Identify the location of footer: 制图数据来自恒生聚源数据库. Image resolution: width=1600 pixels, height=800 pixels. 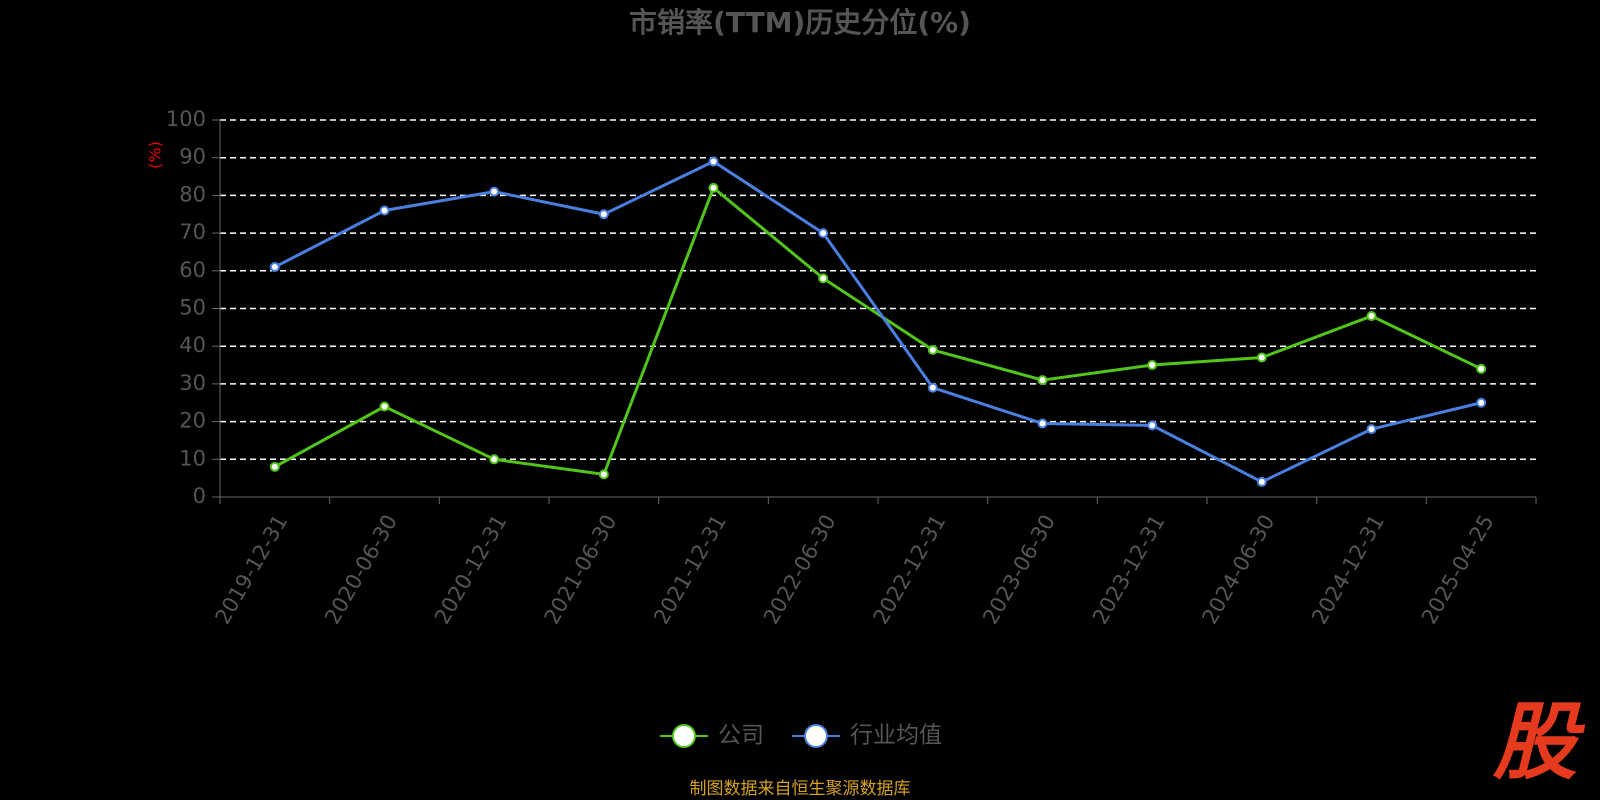
(800, 789).